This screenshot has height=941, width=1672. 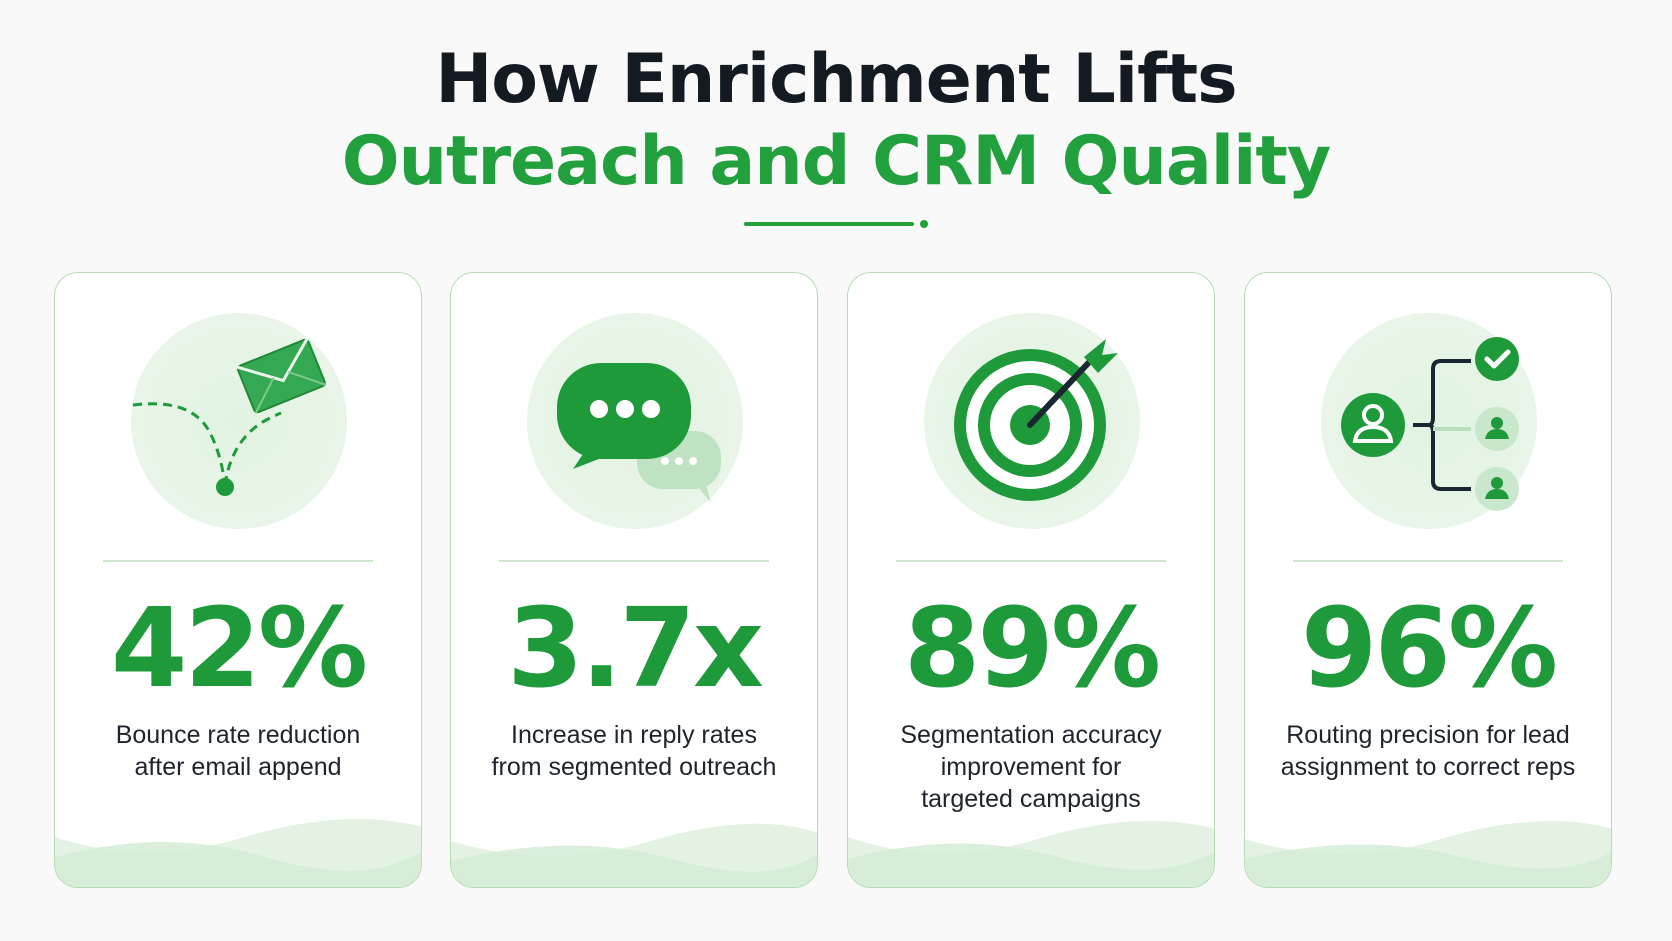 What do you see at coordinates (229, 416) in the screenshot?
I see `email-bounce-icon` at bounding box center [229, 416].